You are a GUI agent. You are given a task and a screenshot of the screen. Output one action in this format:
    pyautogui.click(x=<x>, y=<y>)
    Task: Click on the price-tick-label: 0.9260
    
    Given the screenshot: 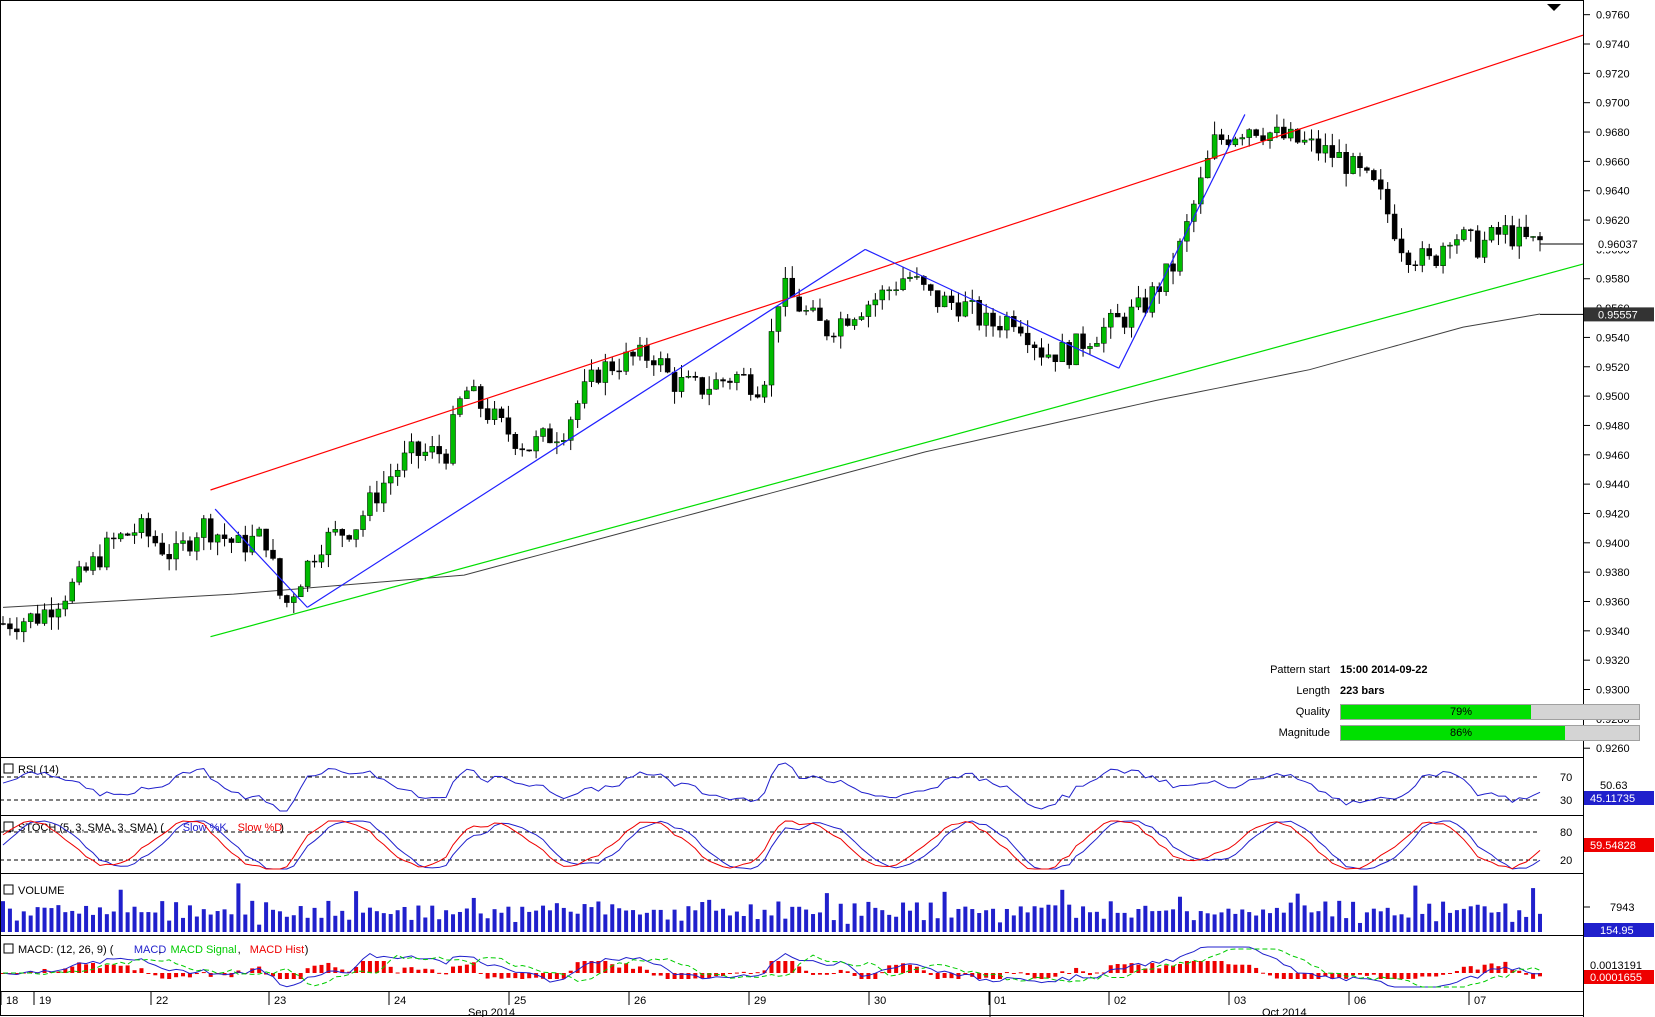 What is the action you would take?
    pyautogui.click(x=1613, y=749)
    